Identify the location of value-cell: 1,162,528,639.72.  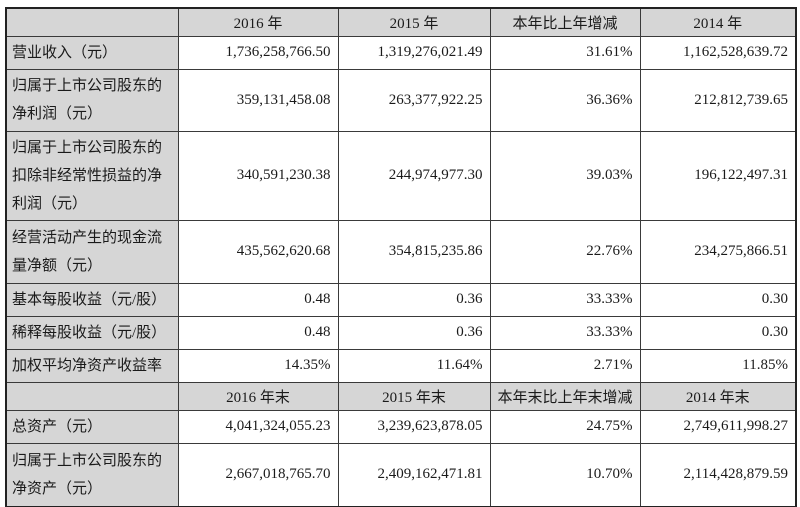
(718, 52).